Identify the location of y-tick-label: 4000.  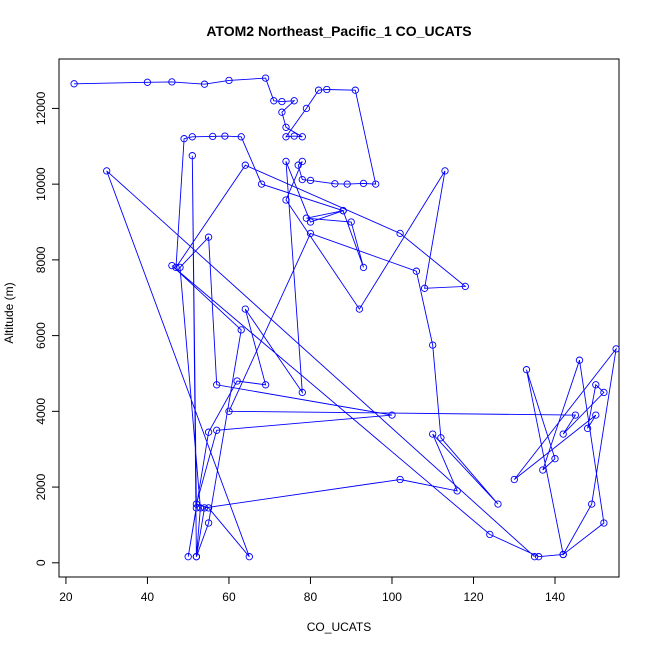
(41, 411).